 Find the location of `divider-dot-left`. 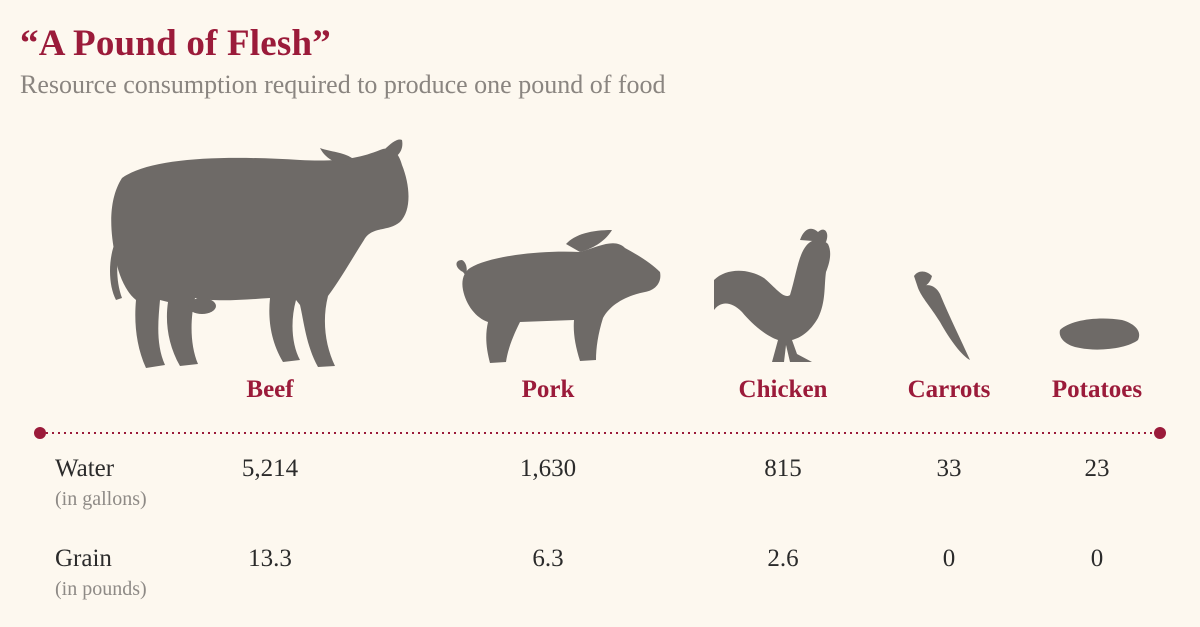

divider-dot-left is located at coordinates (40, 433).